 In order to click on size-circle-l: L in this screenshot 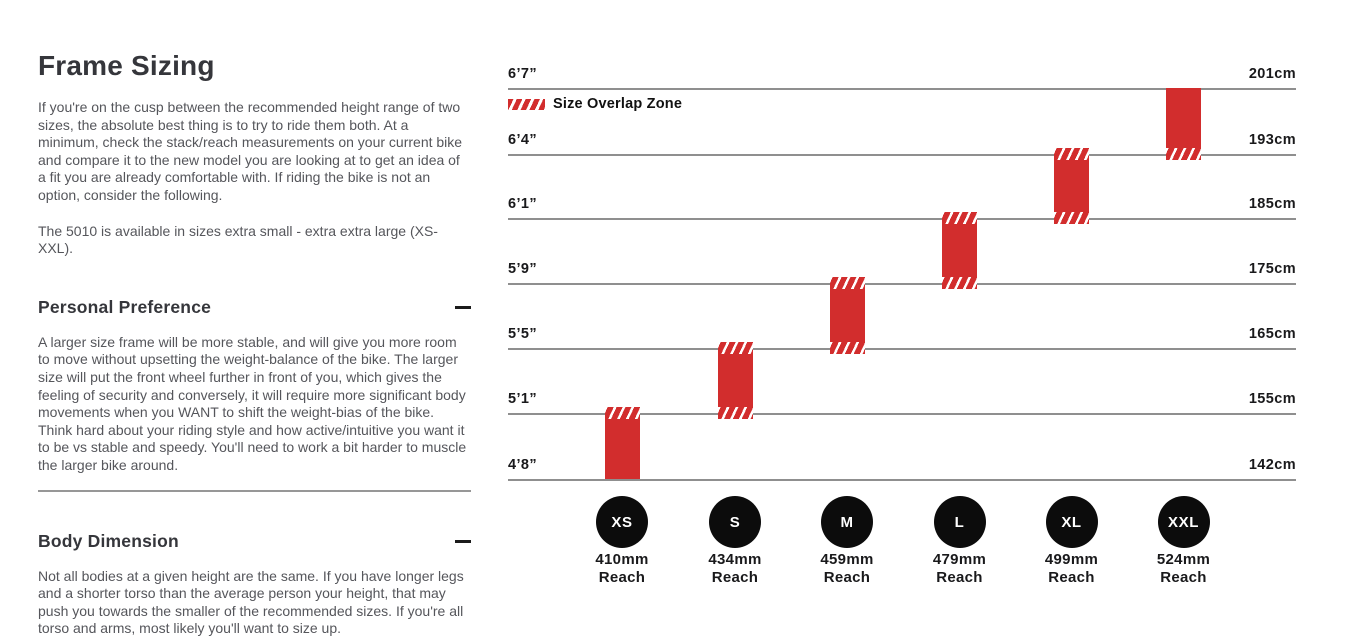, I will do `click(959, 522)`.